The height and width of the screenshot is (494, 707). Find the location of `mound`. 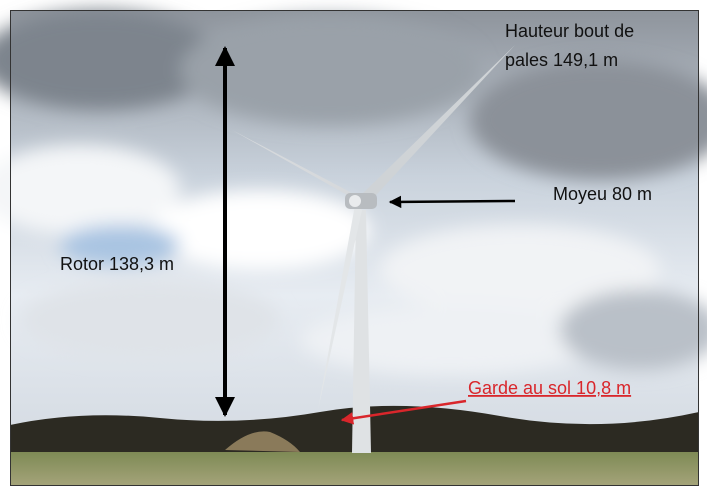

mound is located at coordinates (262, 441).